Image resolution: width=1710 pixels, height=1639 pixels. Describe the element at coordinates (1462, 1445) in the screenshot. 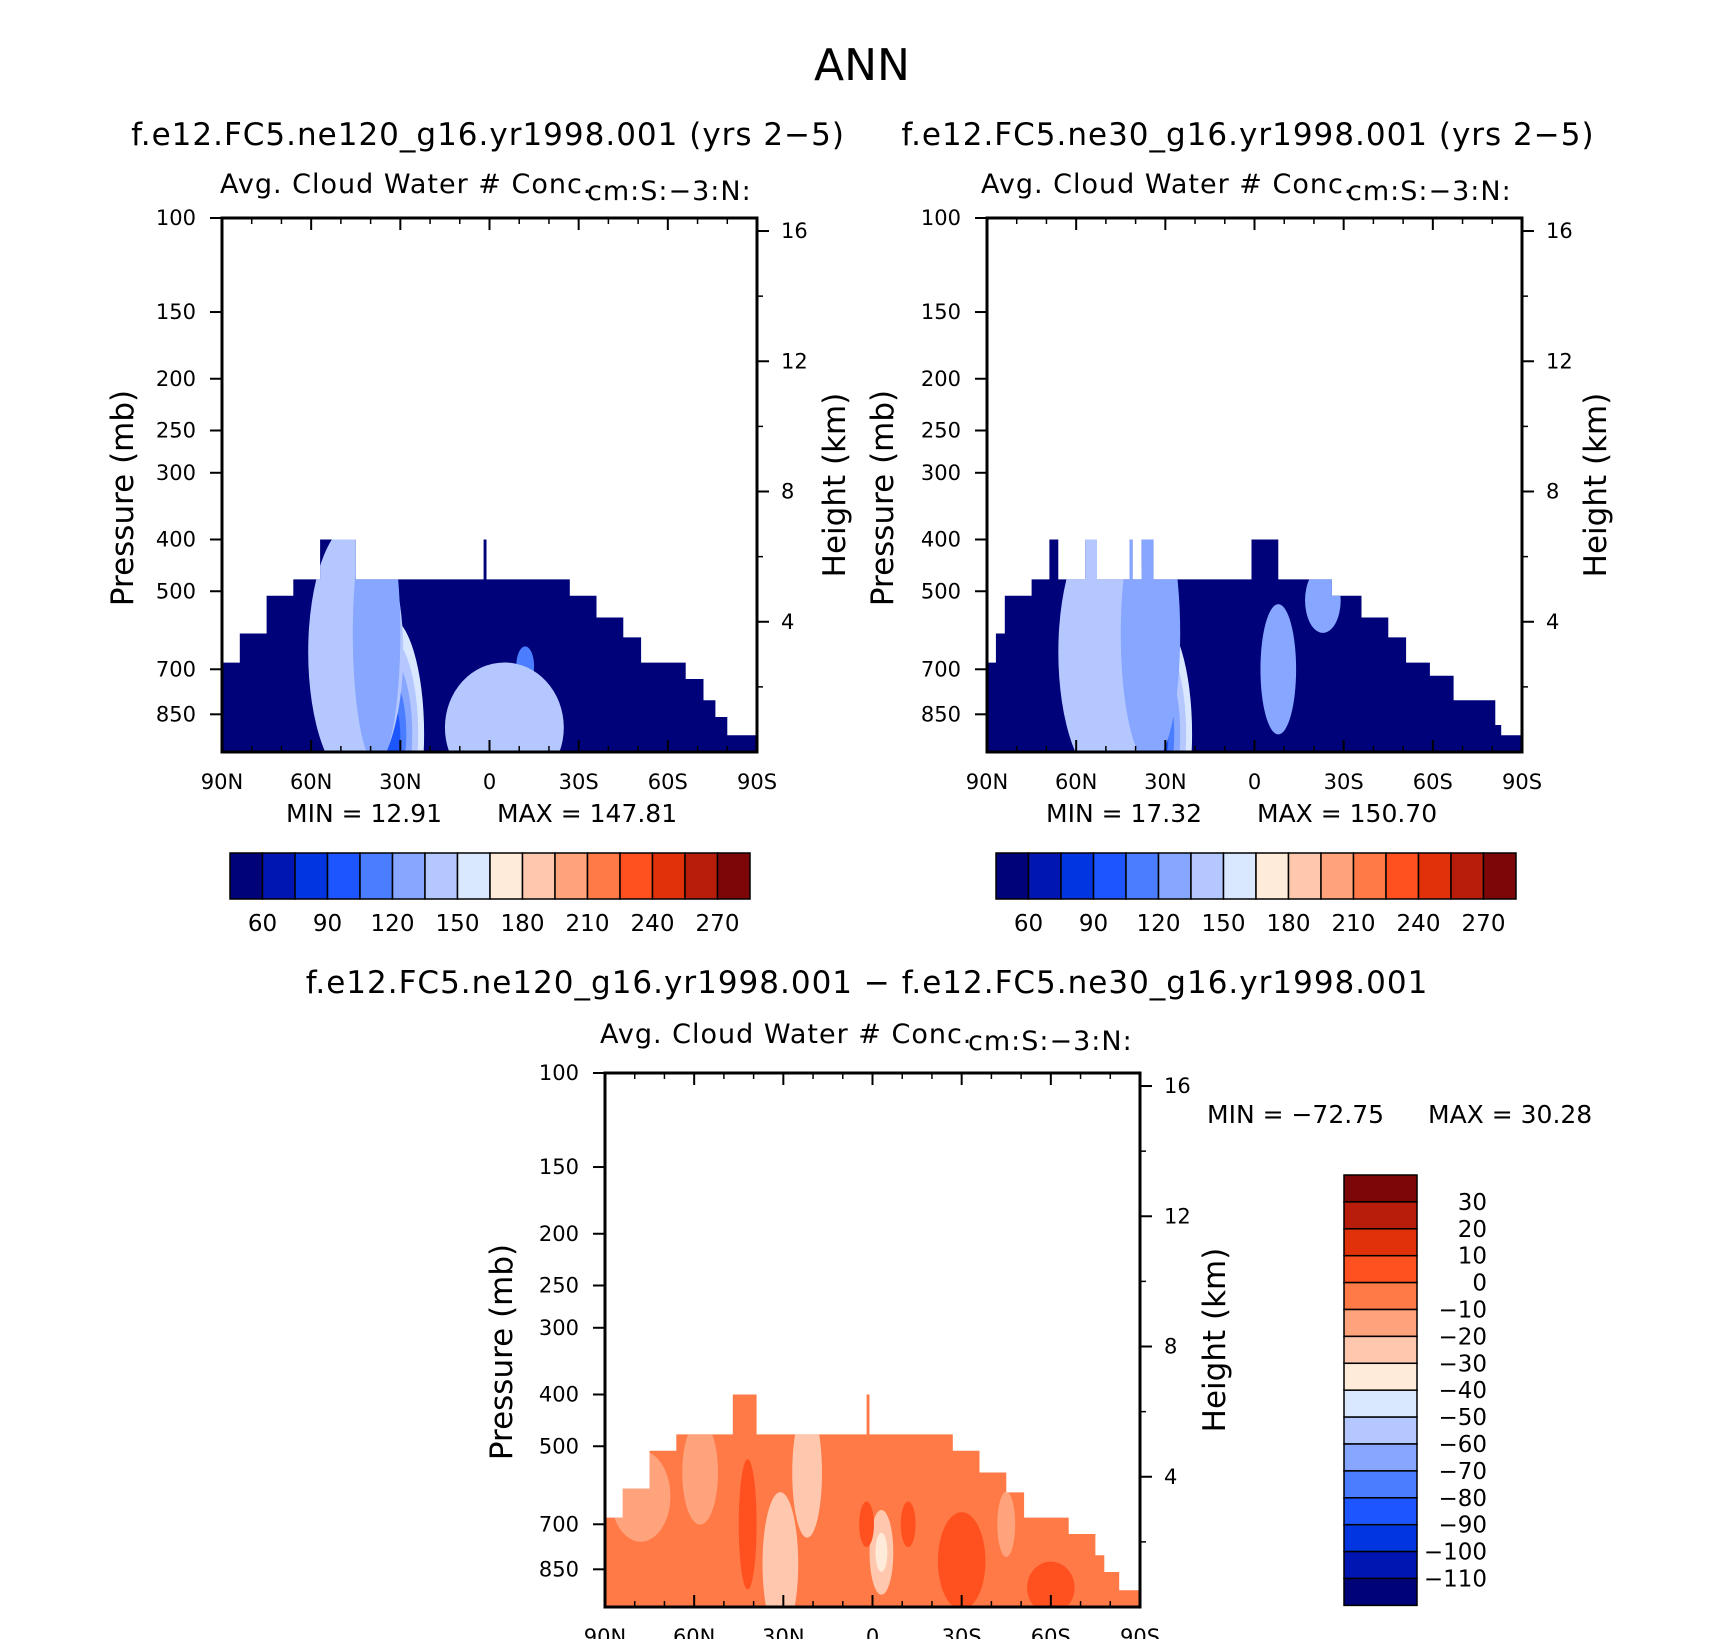

I see `colorbar-label: −60` at that location.